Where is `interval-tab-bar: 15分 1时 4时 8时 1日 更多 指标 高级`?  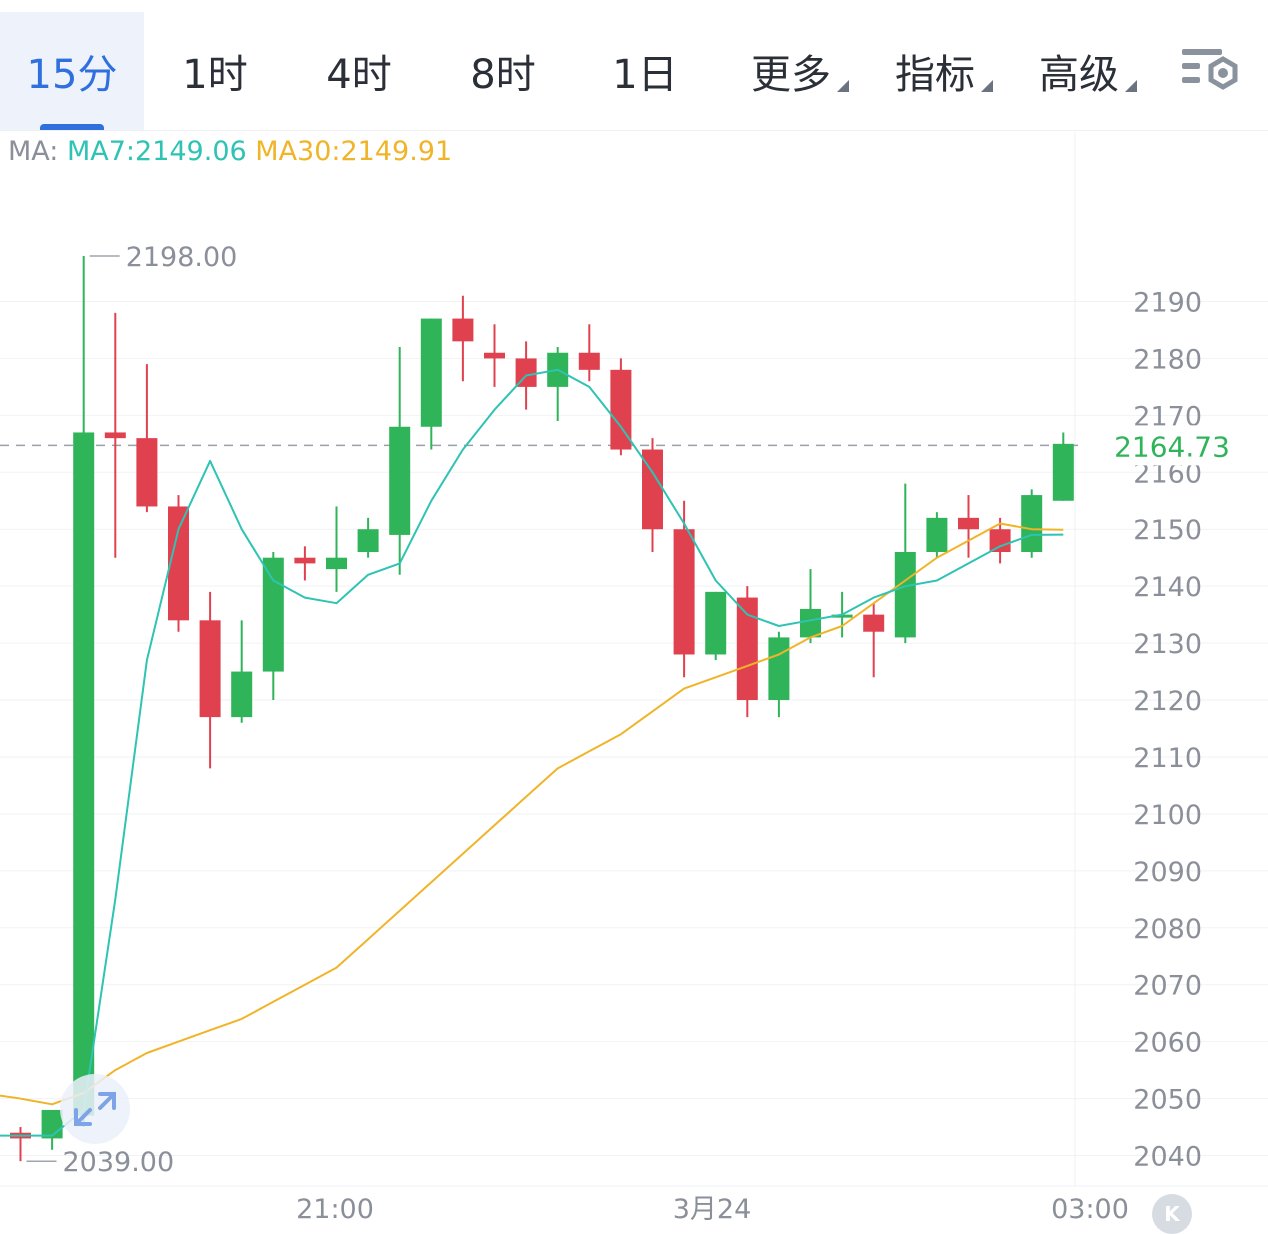 interval-tab-bar: 15分 1时 4时 8时 1日 更多 指标 高级 is located at coordinates (634, 65).